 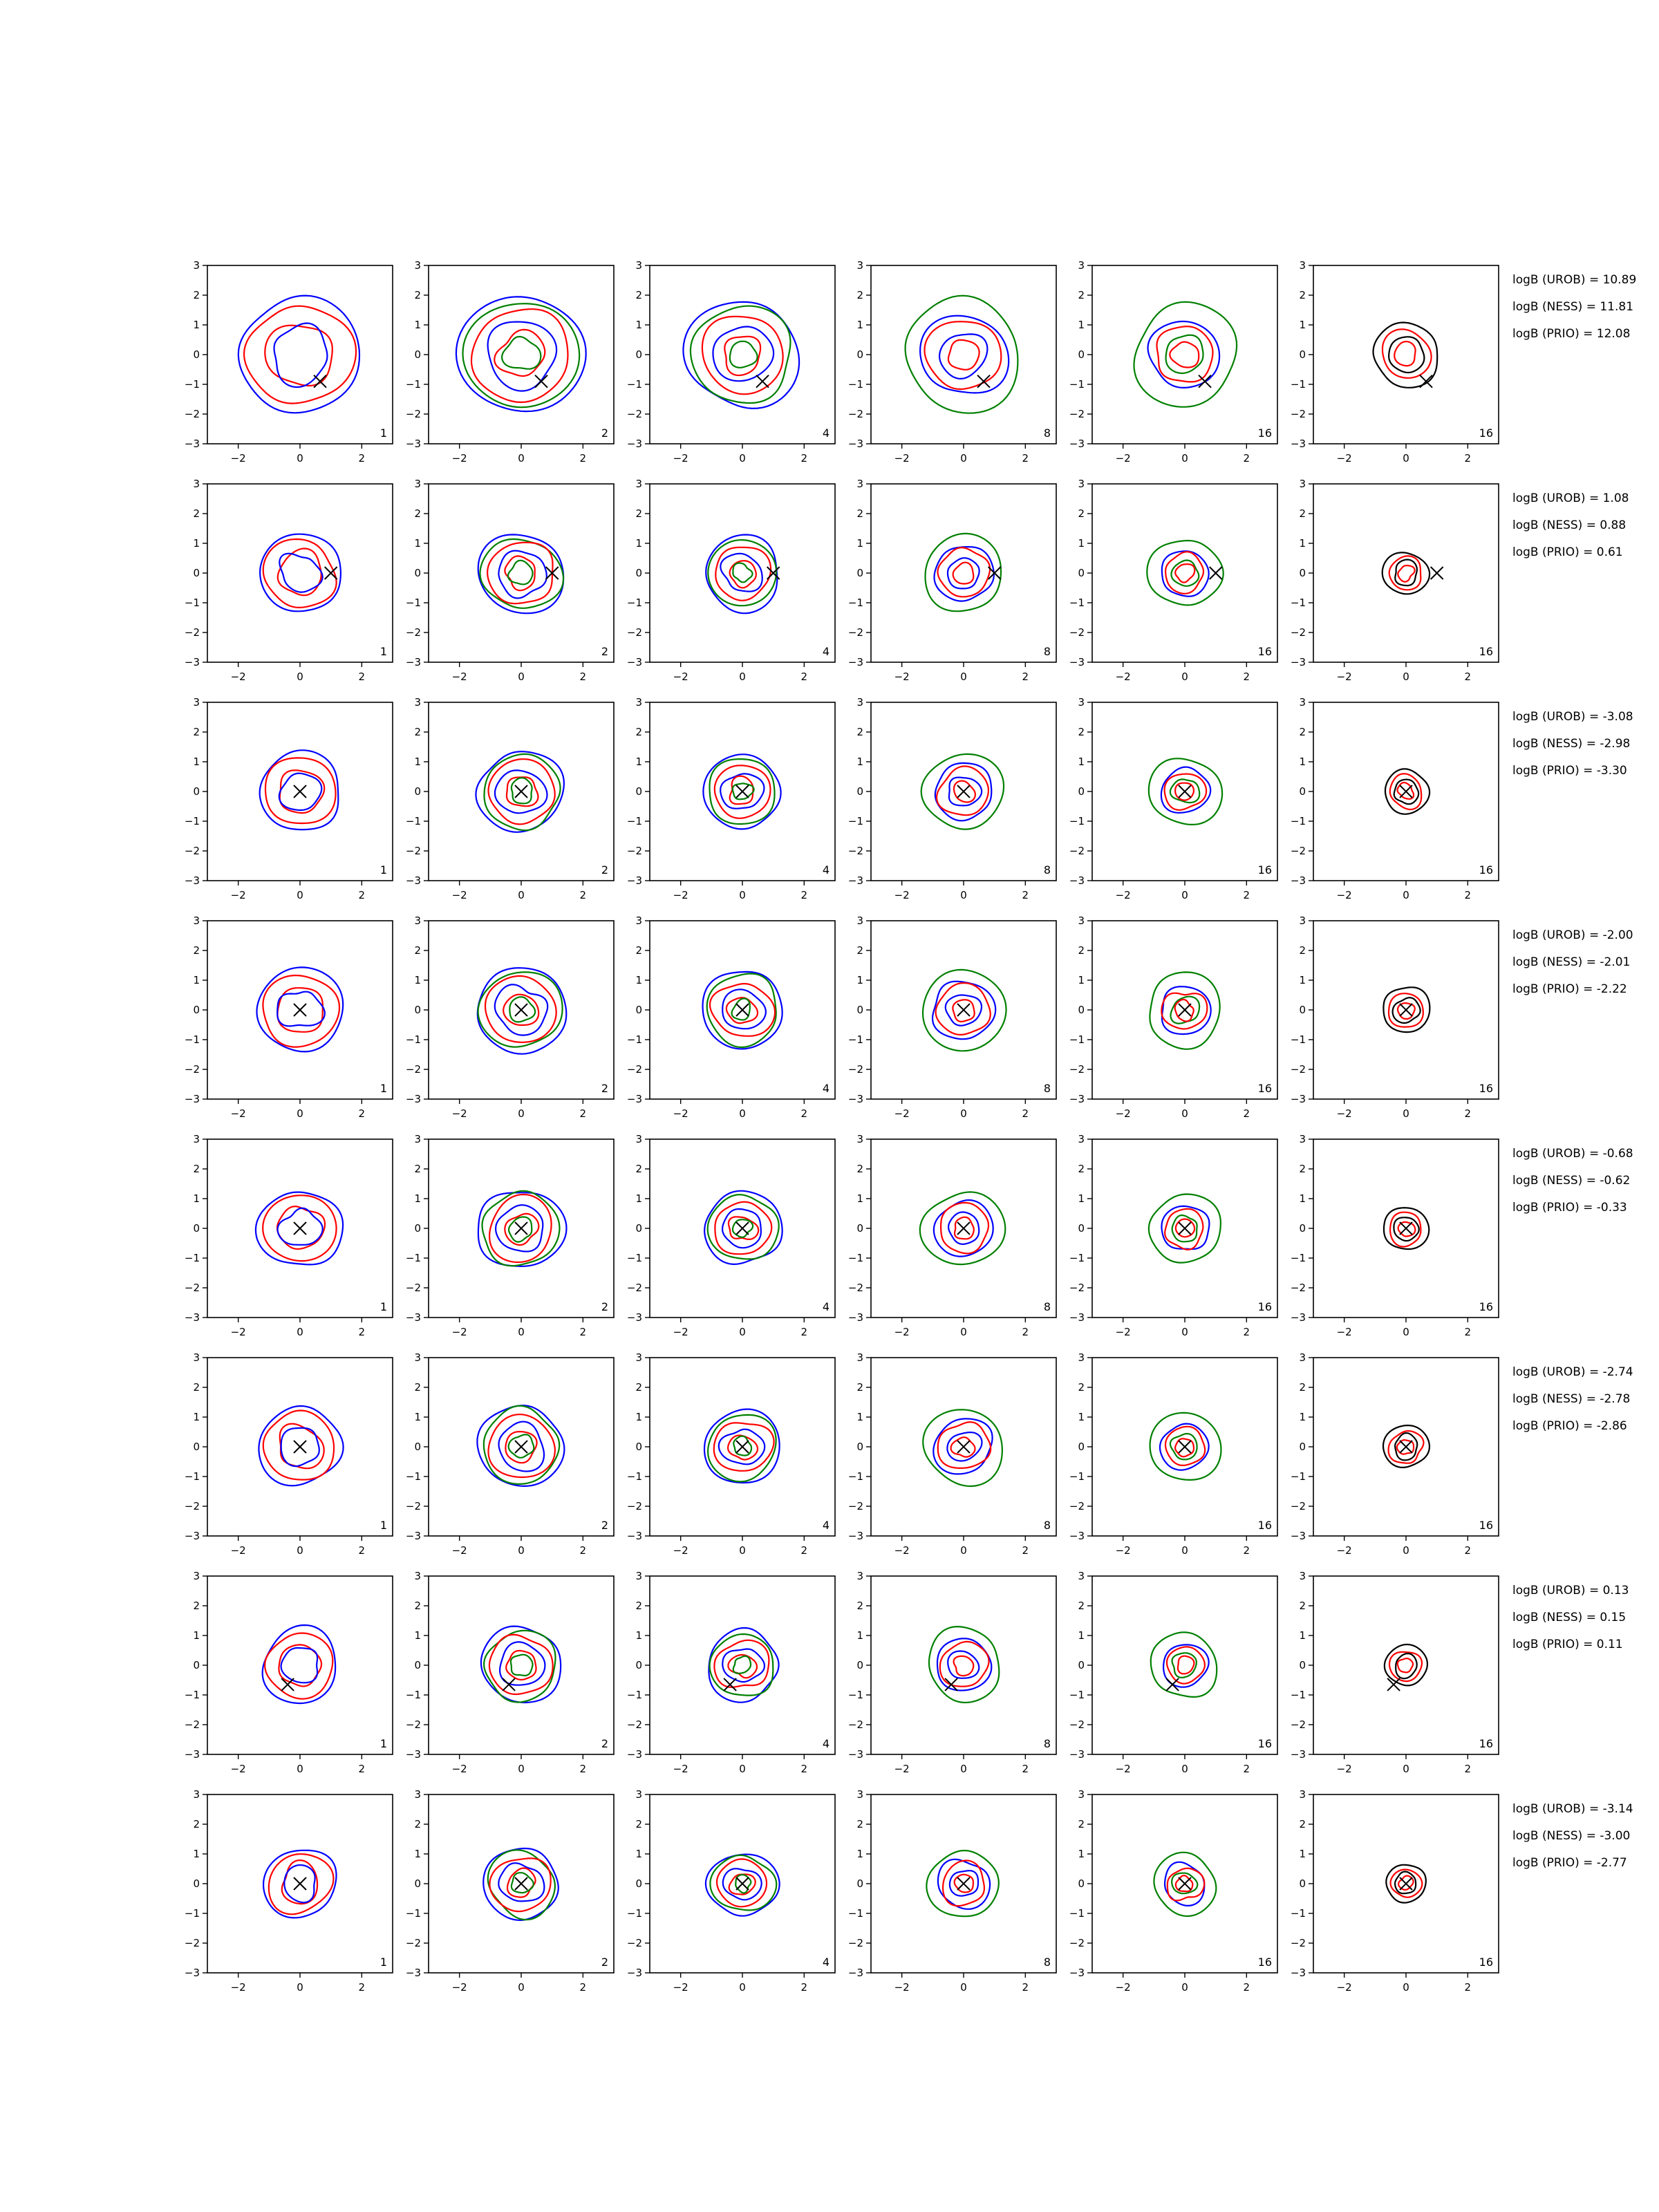 What do you see at coordinates (1047, 1743) in the screenshot?
I see `sample-count-label: 8` at bounding box center [1047, 1743].